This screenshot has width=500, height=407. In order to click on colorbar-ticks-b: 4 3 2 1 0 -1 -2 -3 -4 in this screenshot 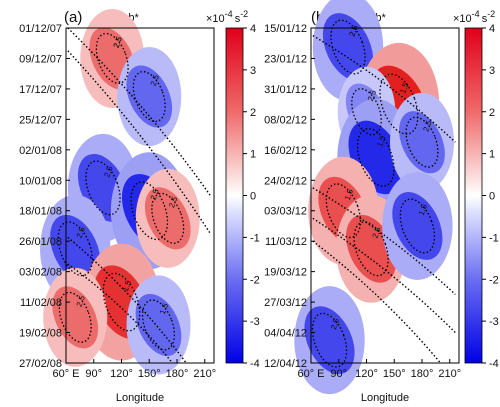, I will do `click(490, 196)`.